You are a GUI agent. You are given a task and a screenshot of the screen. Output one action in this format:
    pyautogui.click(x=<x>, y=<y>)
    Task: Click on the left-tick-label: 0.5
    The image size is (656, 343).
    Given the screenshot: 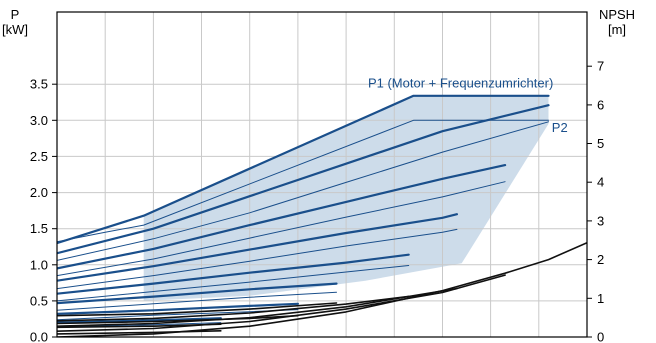 What is the action you would take?
    pyautogui.click(x=39, y=300)
    